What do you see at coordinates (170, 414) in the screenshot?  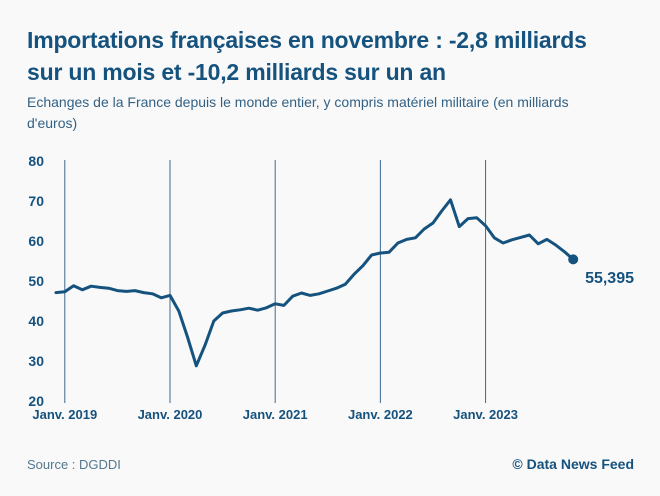 I see `x-axis-tick-label: Janv. 2020` at bounding box center [170, 414].